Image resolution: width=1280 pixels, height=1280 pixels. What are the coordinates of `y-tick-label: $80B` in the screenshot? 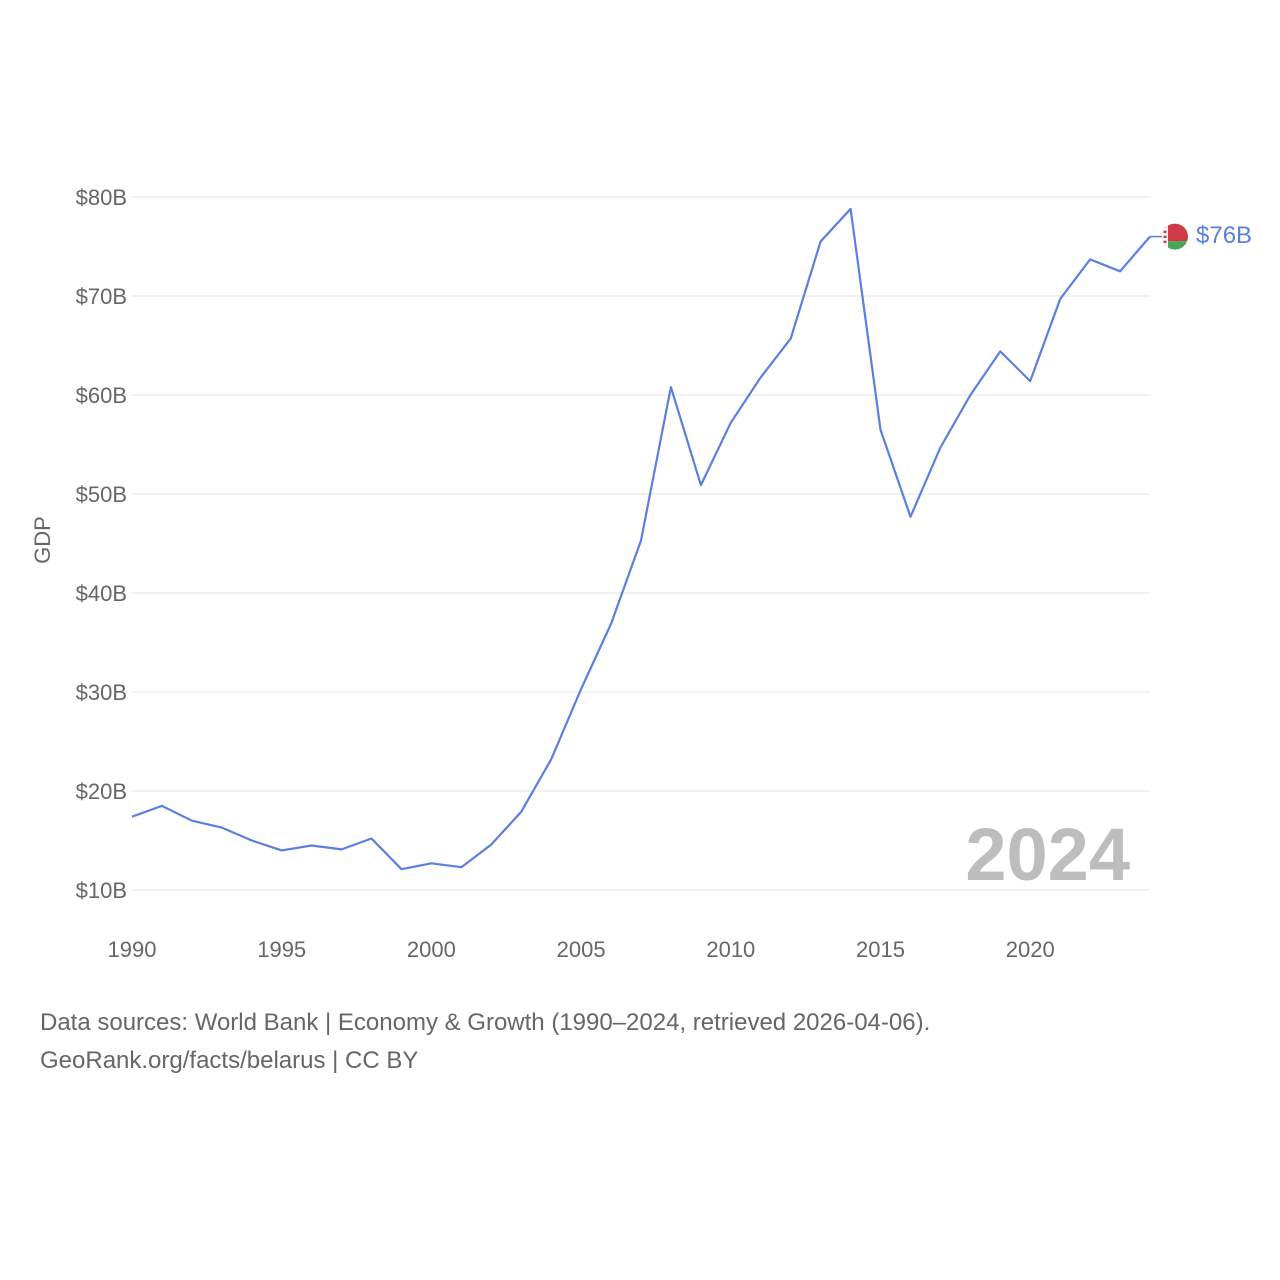 It's located at (101, 197).